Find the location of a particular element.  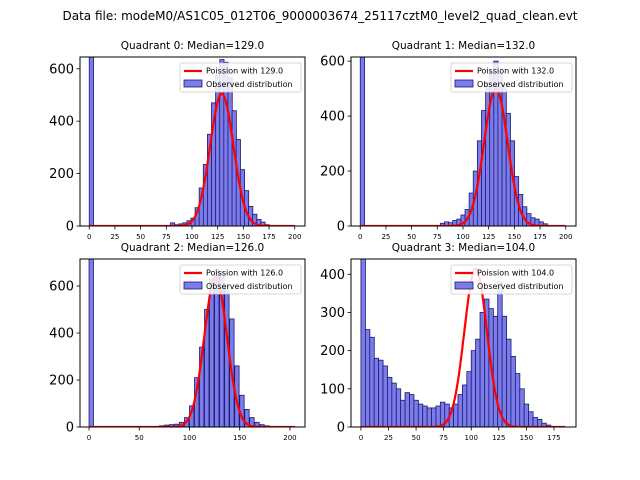

legend: Poission with 104.0 Observed distribution is located at coordinates (511, 279).